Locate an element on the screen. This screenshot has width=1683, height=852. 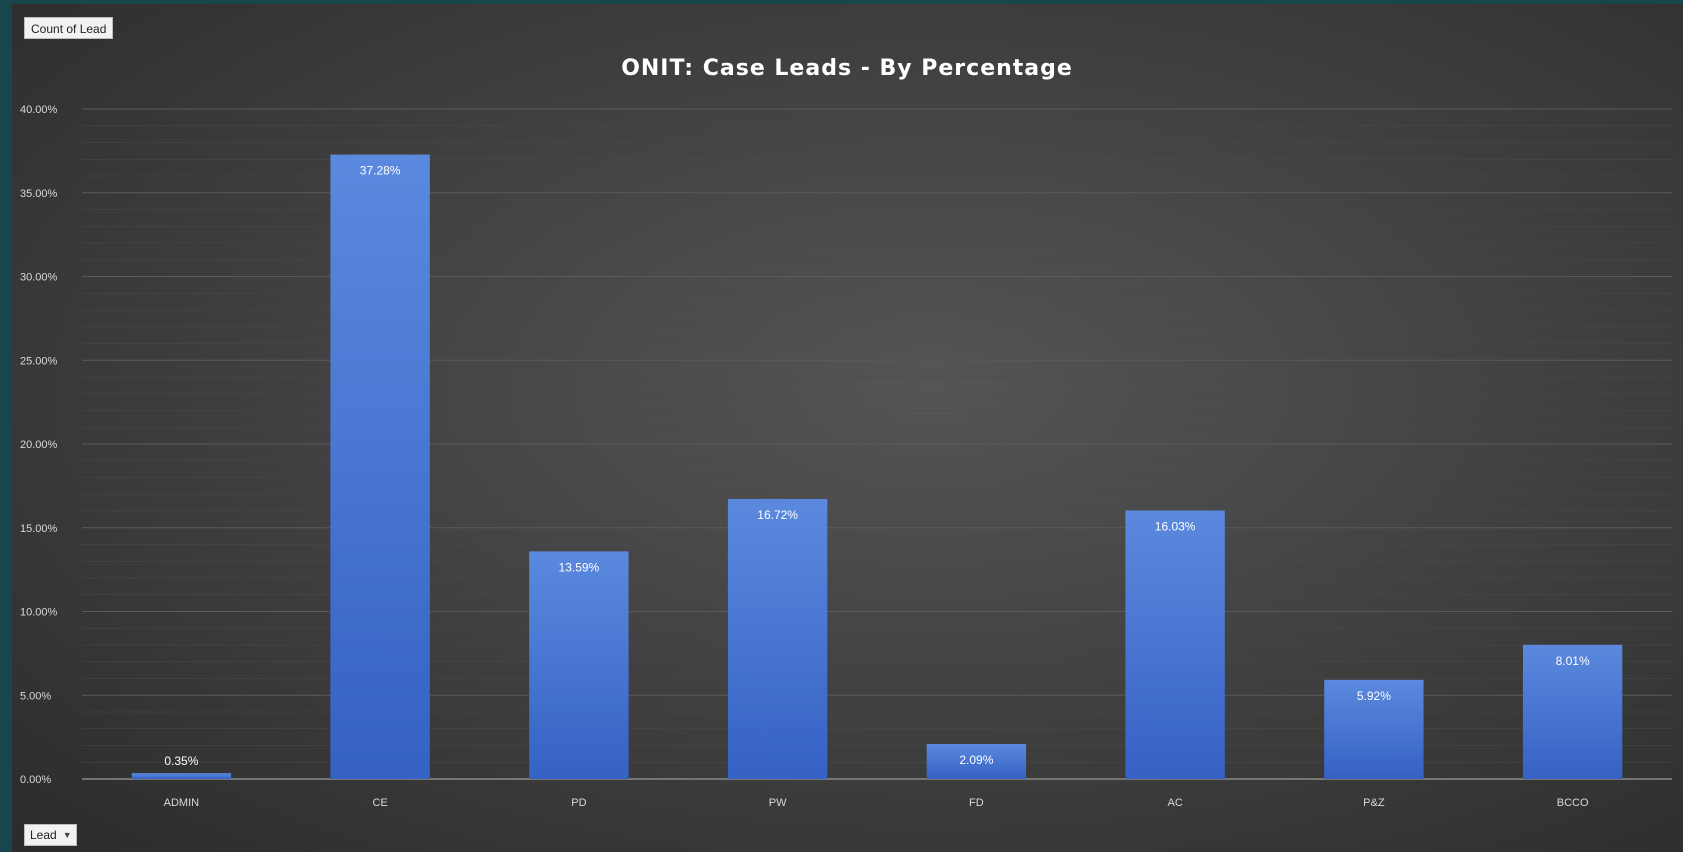
x-axis: ADMIN CE PD PW FD AC P&Z BCCO is located at coordinates (876, 803).